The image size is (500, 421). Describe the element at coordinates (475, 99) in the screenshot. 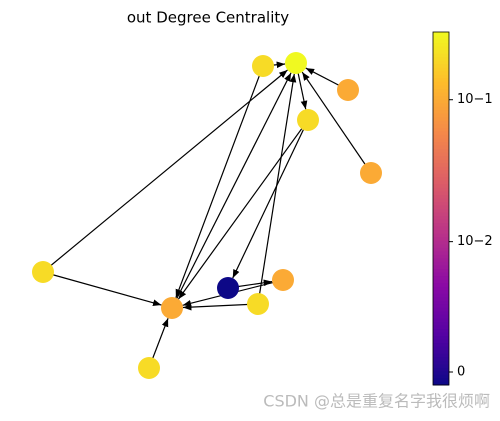

I see `colorbar-tick-label: 10−1` at that location.